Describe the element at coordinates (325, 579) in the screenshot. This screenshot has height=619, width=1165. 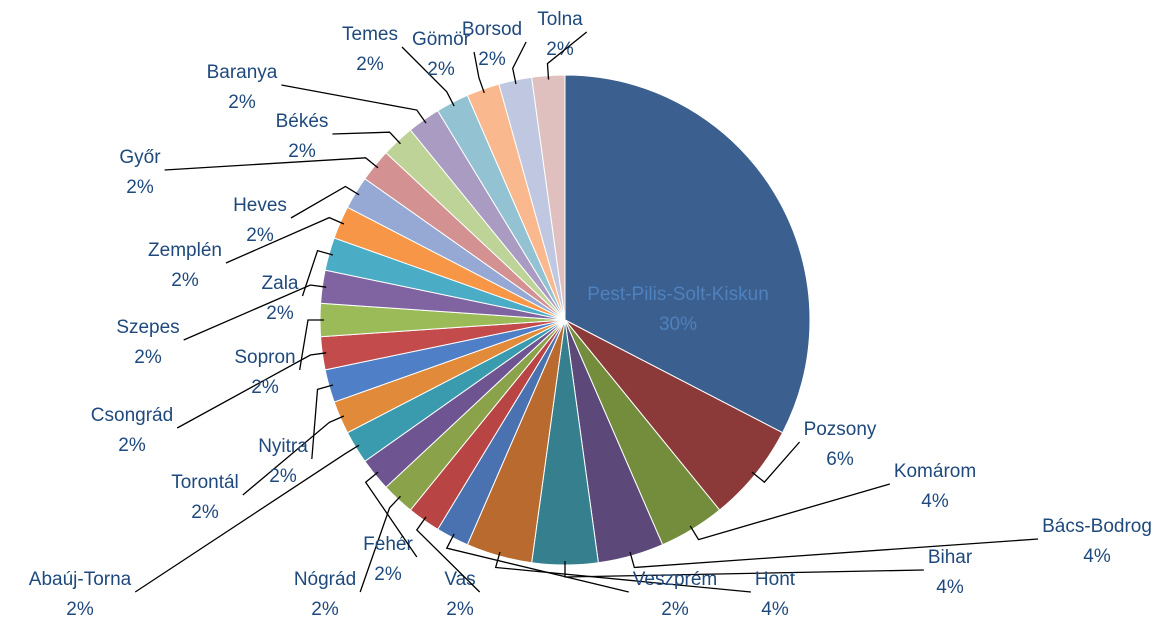
I see `slice-label: Nógrád` at that location.